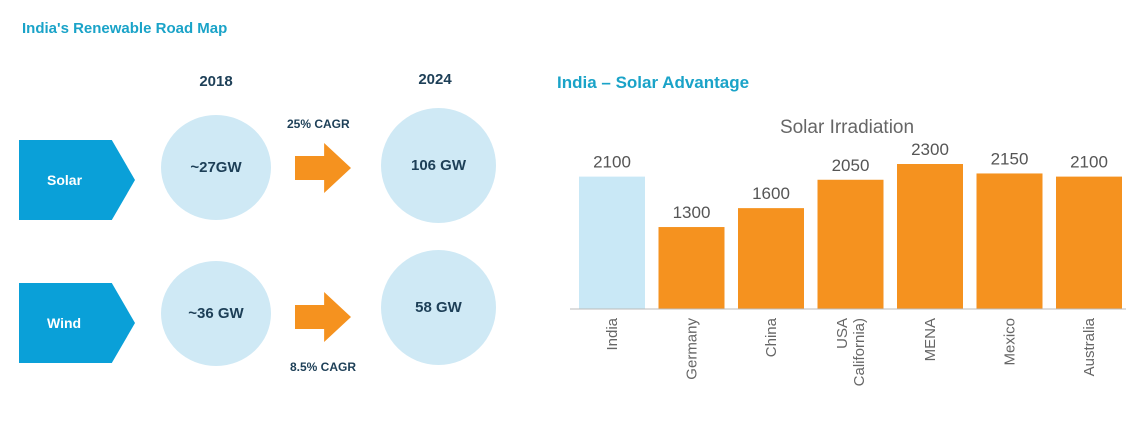 This screenshot has width=1135, height=446. I want to click on wind-2018-bubble: ~36 GW, so click(216, 313).